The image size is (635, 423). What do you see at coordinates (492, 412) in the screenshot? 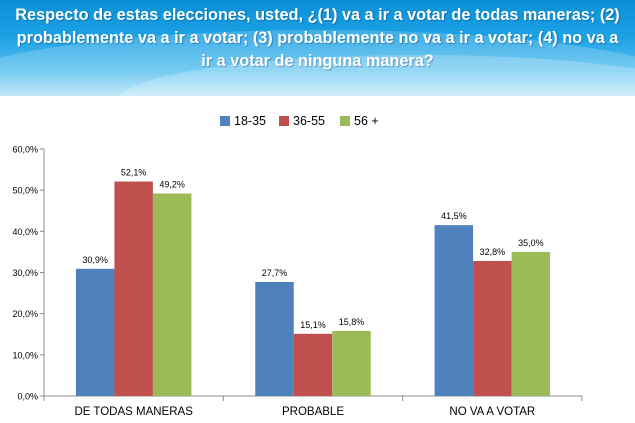
I see `x-tick-label: NO VA A VOTAR` at bounding box center [492, 412].